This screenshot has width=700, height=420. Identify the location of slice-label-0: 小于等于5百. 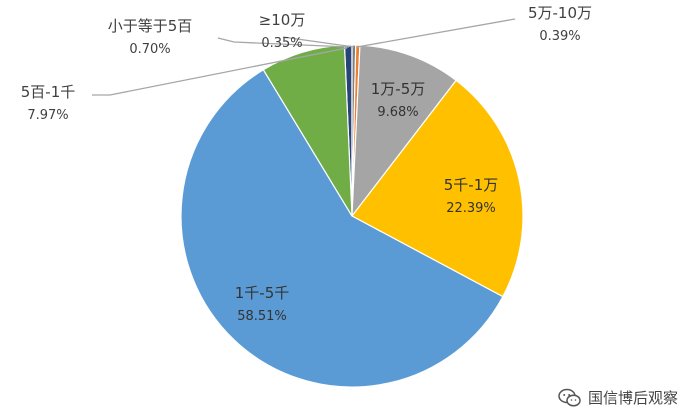
(150, 26).